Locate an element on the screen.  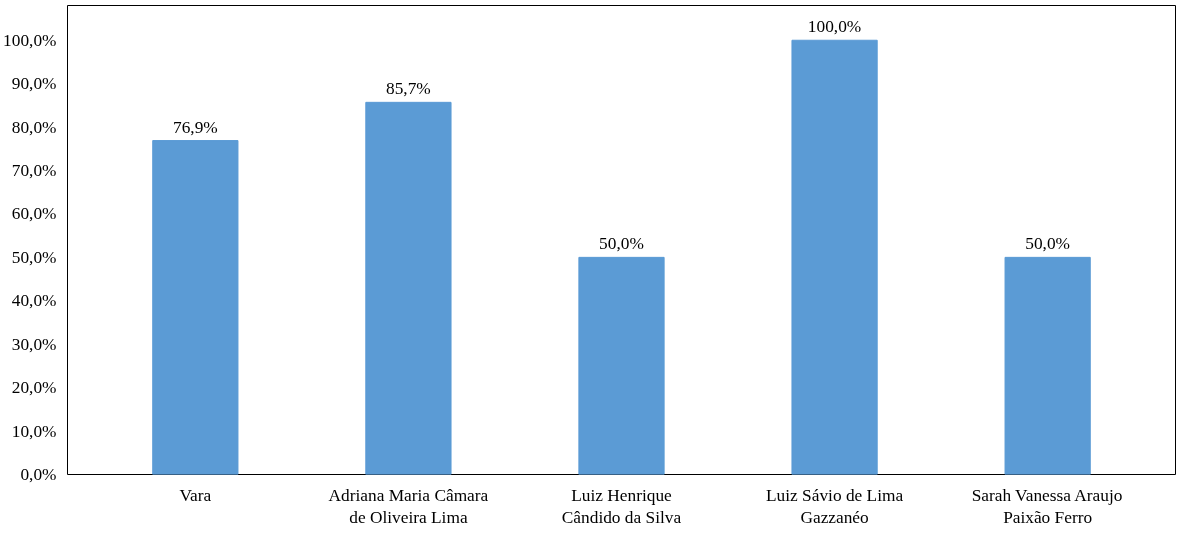
y-tick-label: 20,0% is located at coordinates (34, 388).